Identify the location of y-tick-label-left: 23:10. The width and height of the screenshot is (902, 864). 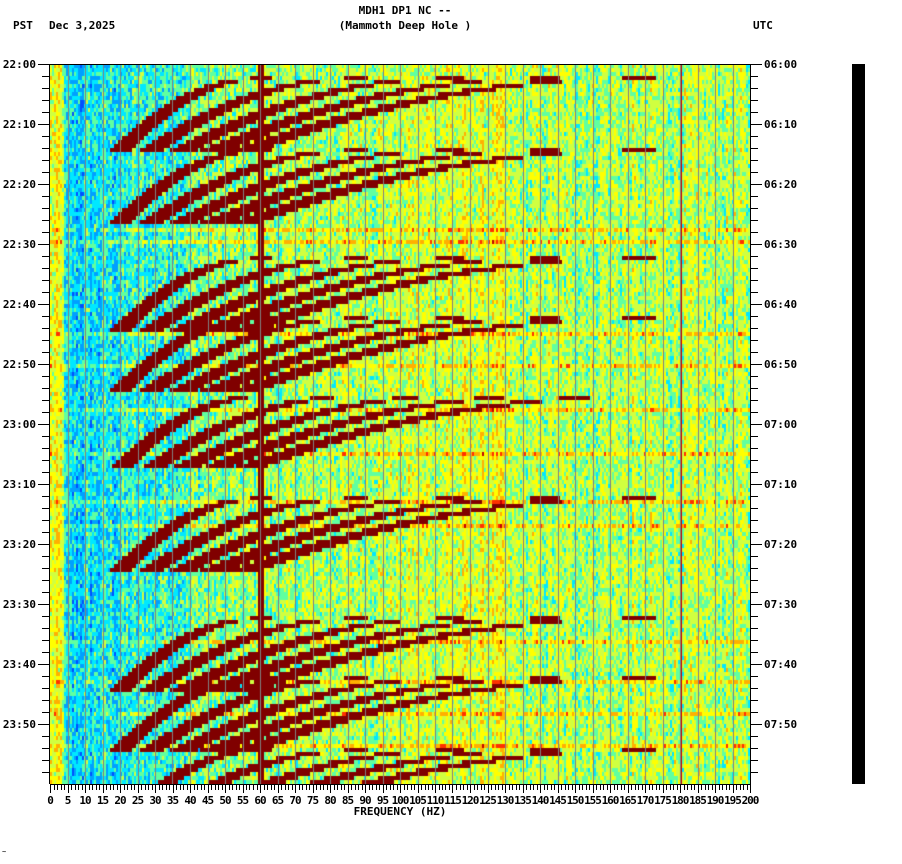
(19, 484).